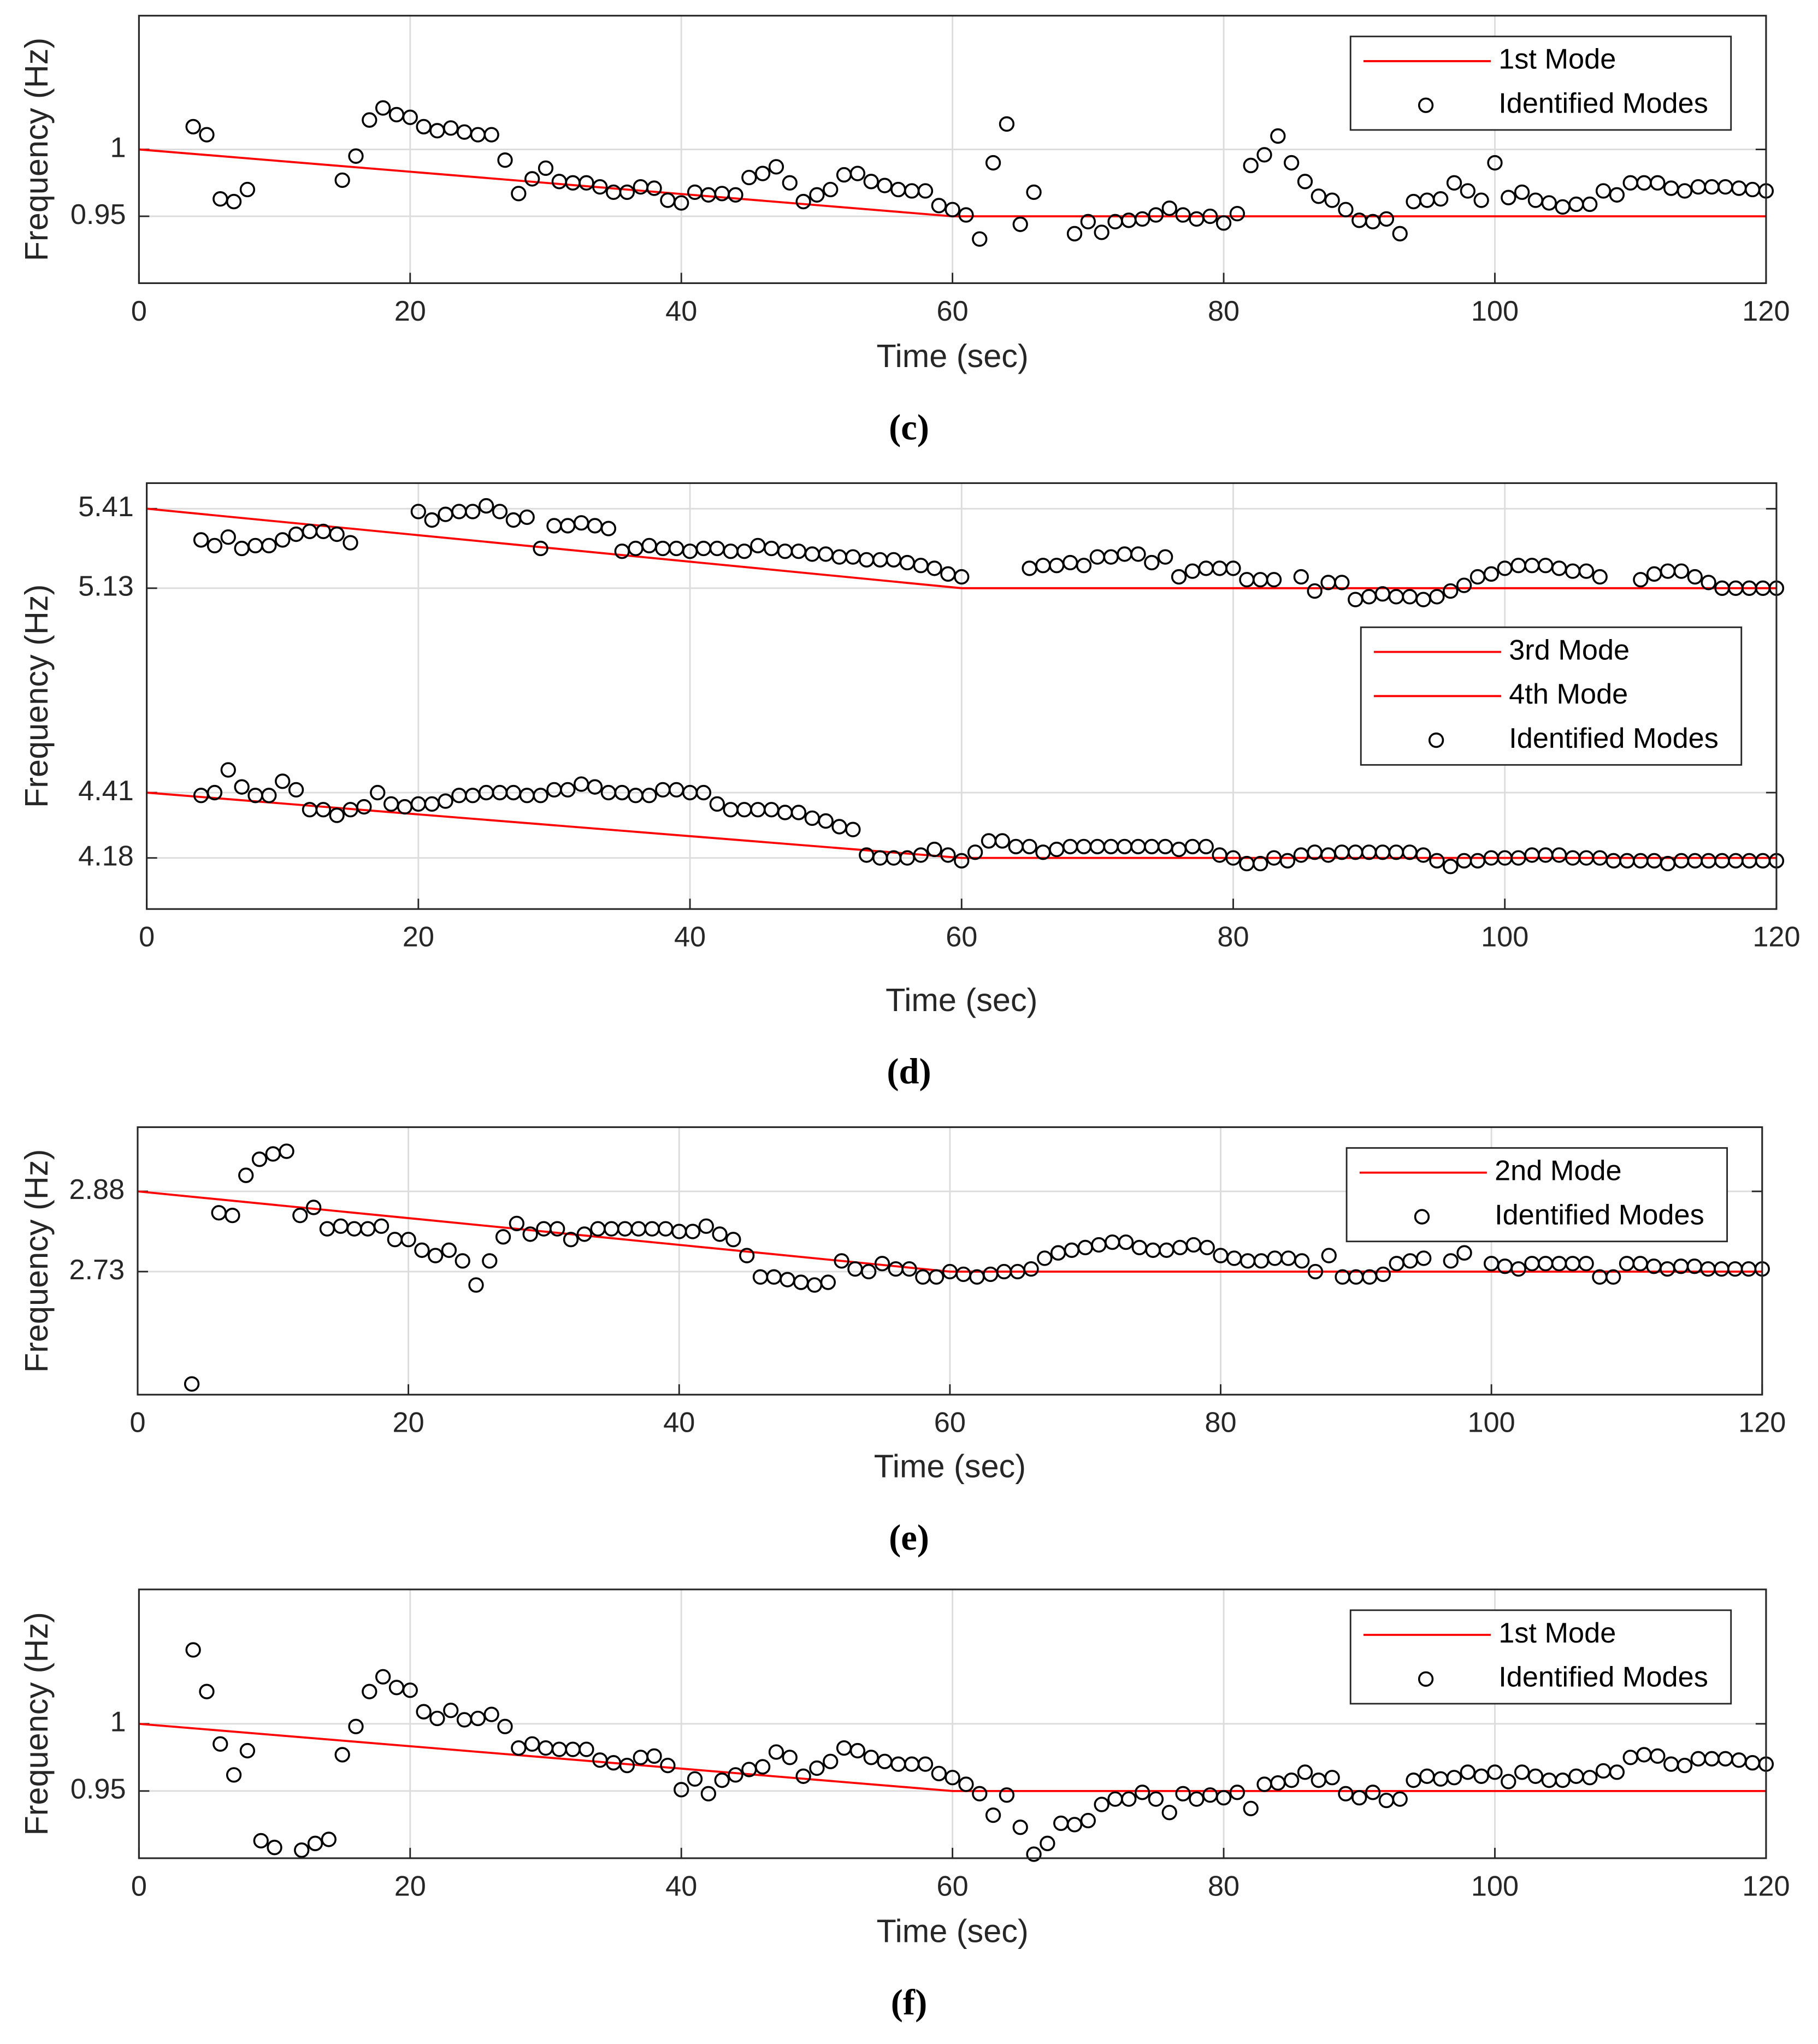 The image size is (1818, 2044). What do you see at coordinates (139, 1886) in the screenshot?
I see `x-tick-label: 0` at bounding box center [139, 1886].